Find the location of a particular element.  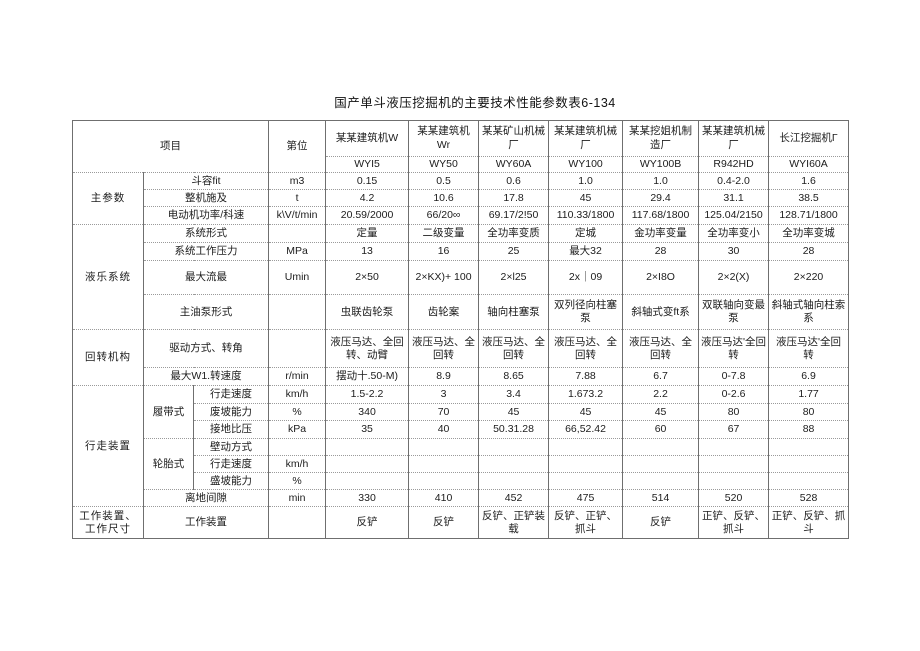

value-cell: 16 is located at coordinates (444, 252).